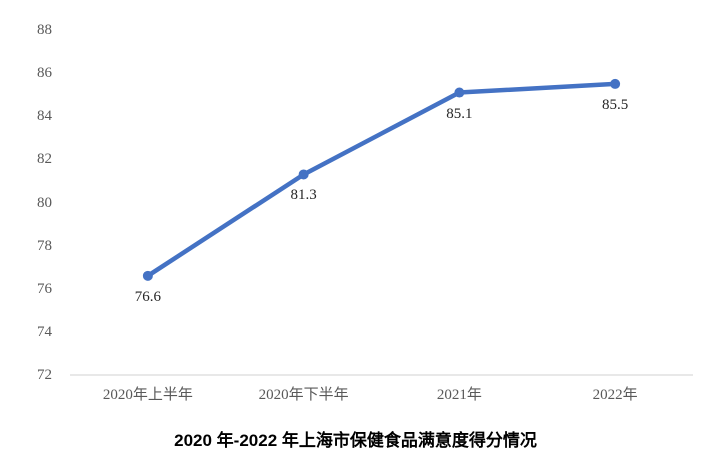 This screenshot has height=459, width=711. I want to click on y-axis-tick-label: 88, so click(44, 30).